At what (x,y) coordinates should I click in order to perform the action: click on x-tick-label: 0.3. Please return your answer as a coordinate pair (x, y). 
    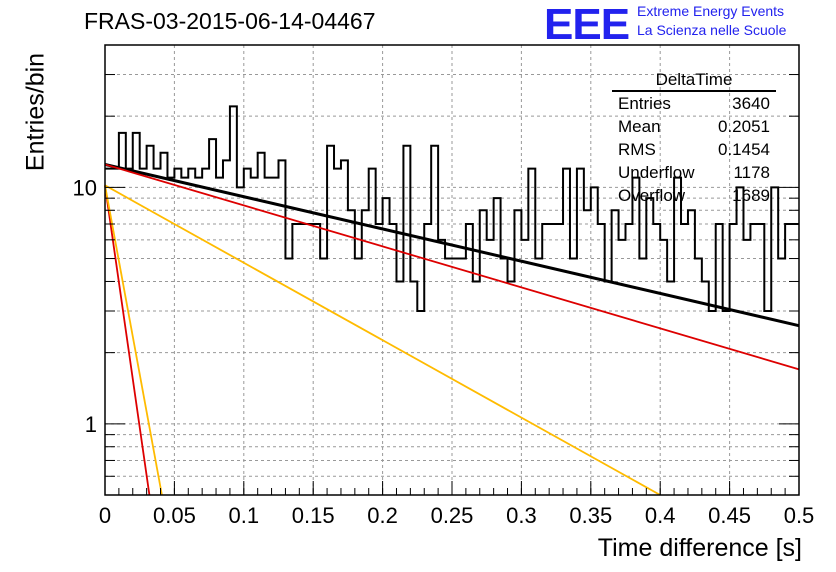
    Looking at the image, I should click on (521, 515).